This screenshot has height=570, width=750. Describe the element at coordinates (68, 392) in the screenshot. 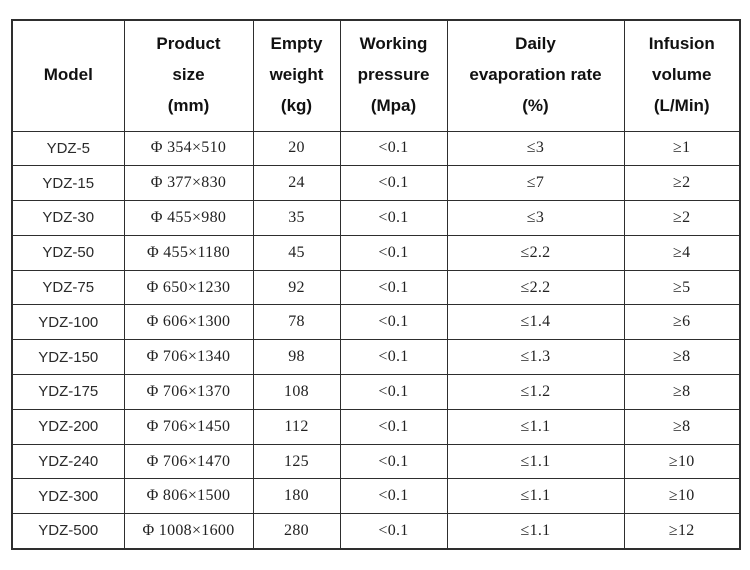

I see `cell-model: YDZ-175` at that location.